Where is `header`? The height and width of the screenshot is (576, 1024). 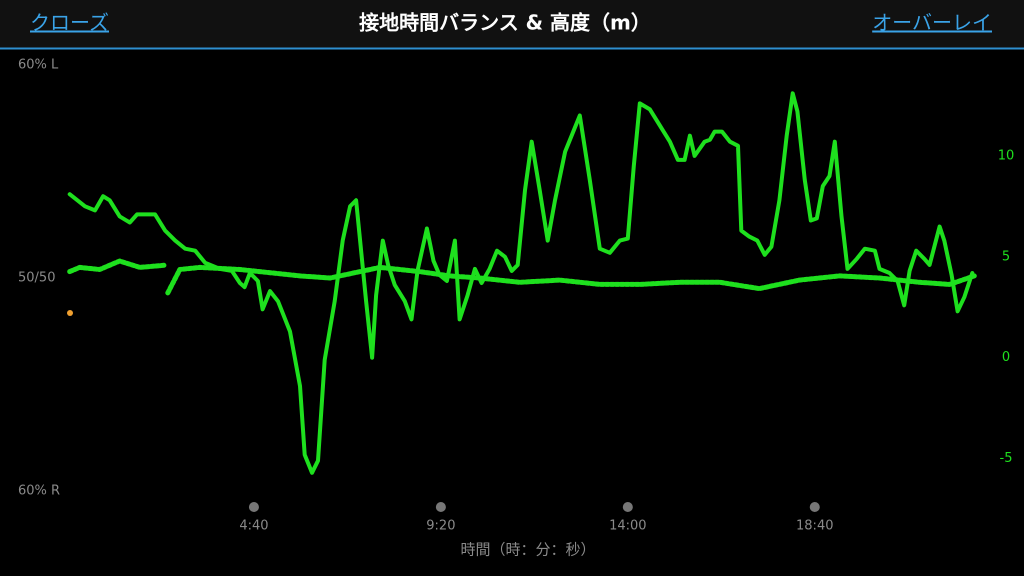 header is located at coordinates (512, 24).